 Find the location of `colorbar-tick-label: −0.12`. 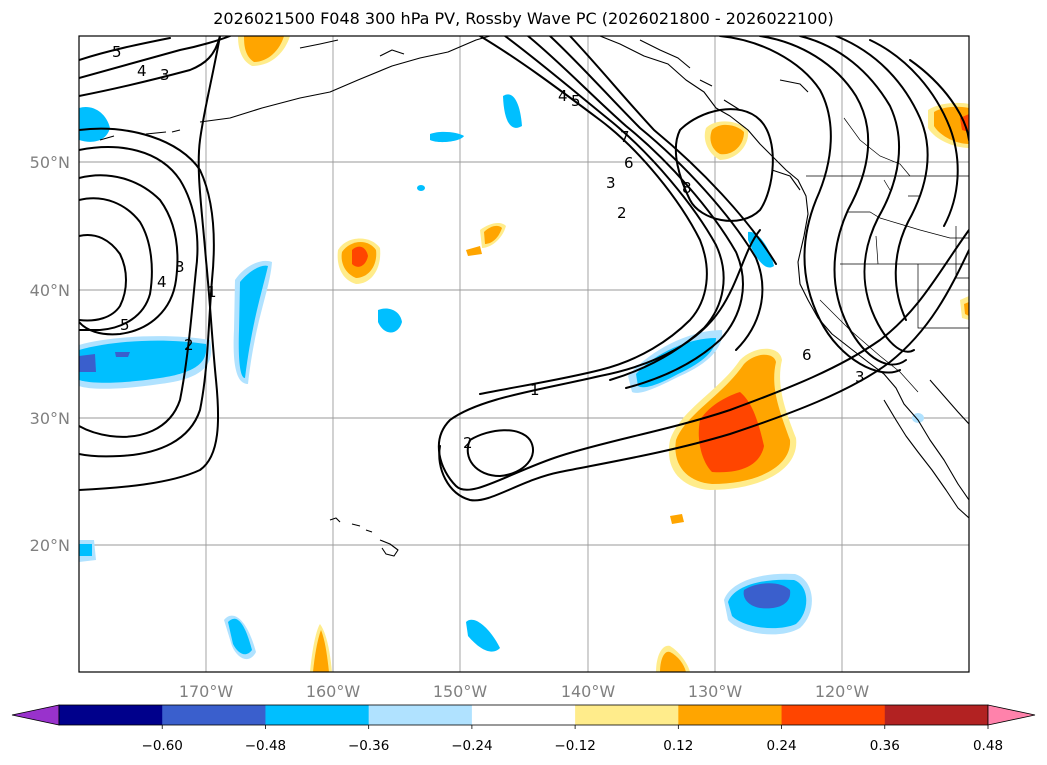

colorbar-tick-label: −0.12 is located at coordinates (574, 746).